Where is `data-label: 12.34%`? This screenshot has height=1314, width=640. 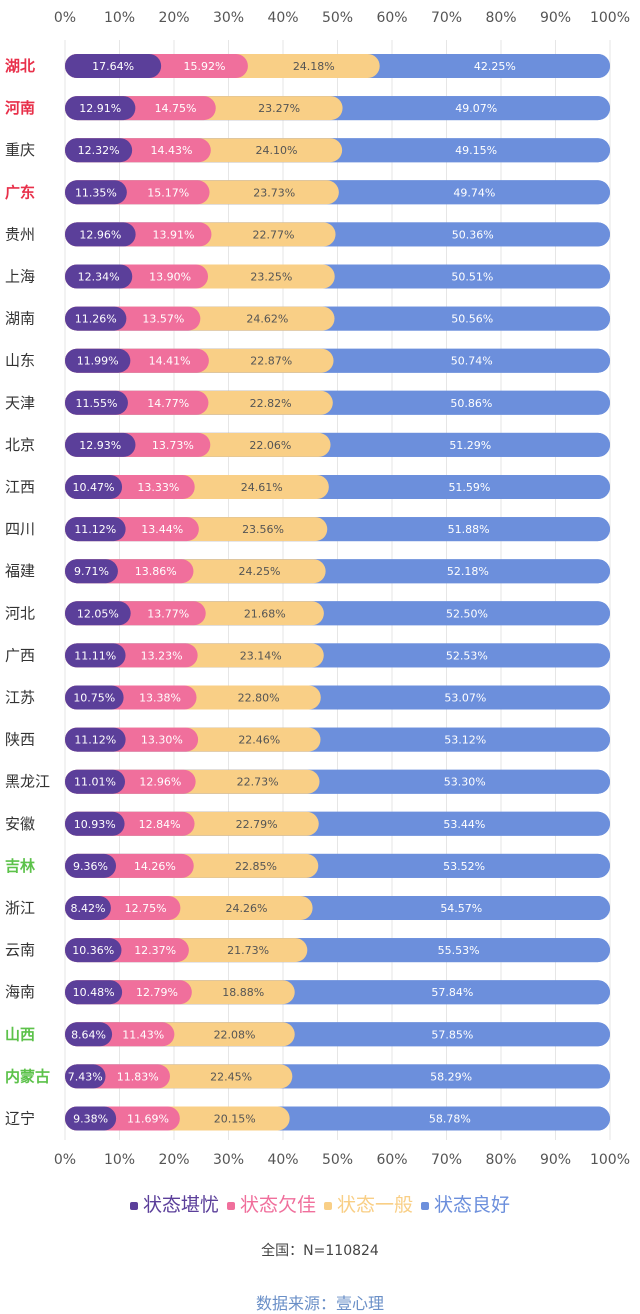
data-label: 12.34% is located at coordinates (99, 277).